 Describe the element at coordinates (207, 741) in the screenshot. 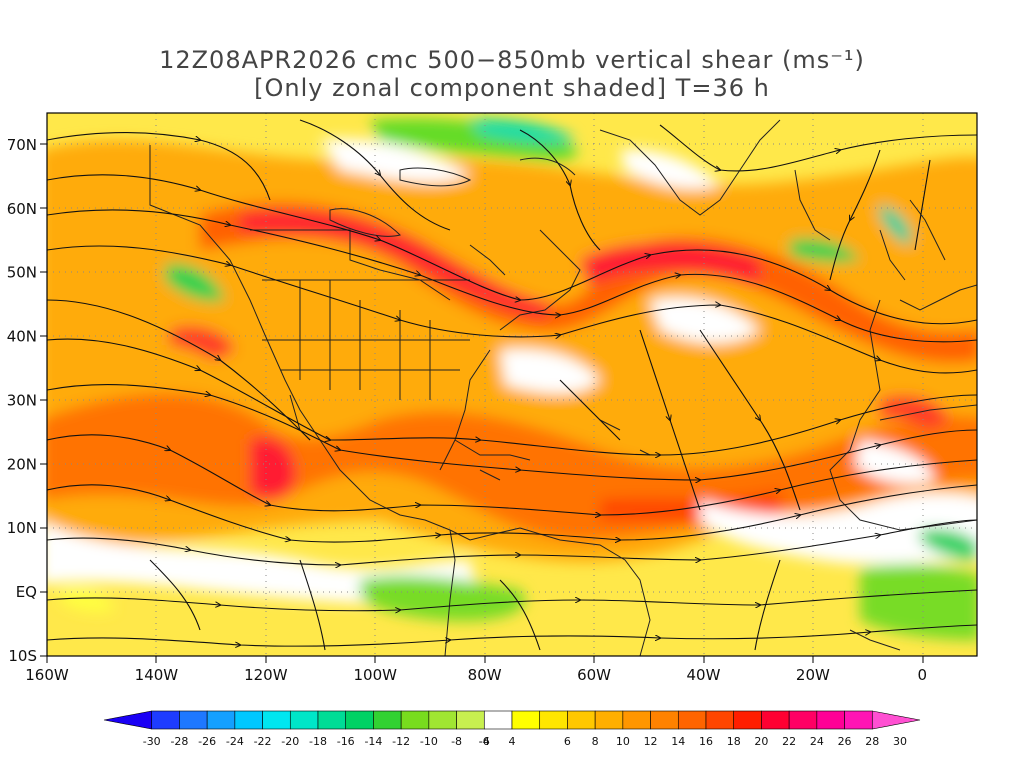

I see `colorbar-label: -26` at that location.